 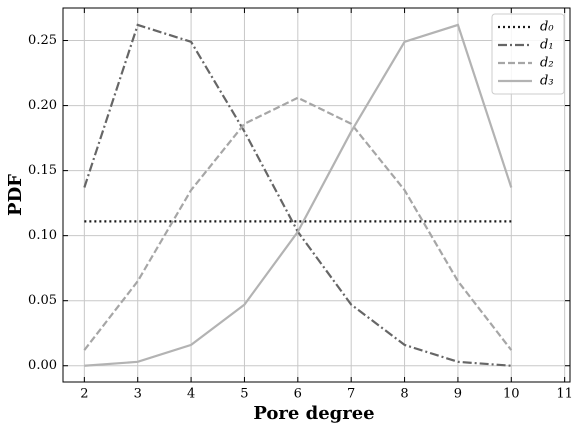 I want to click on legend-label: d₀, so click(x=547, y=27).